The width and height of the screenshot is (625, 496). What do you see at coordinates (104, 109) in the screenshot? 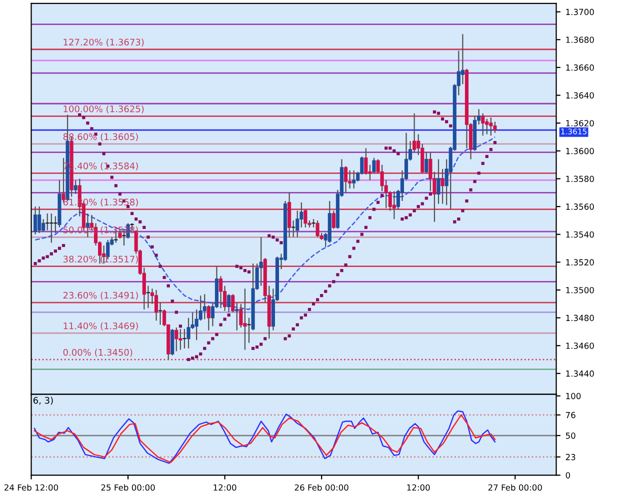
I see `ref-line-label: 100.00% (1.3625)` at bounding box center [104, 109].